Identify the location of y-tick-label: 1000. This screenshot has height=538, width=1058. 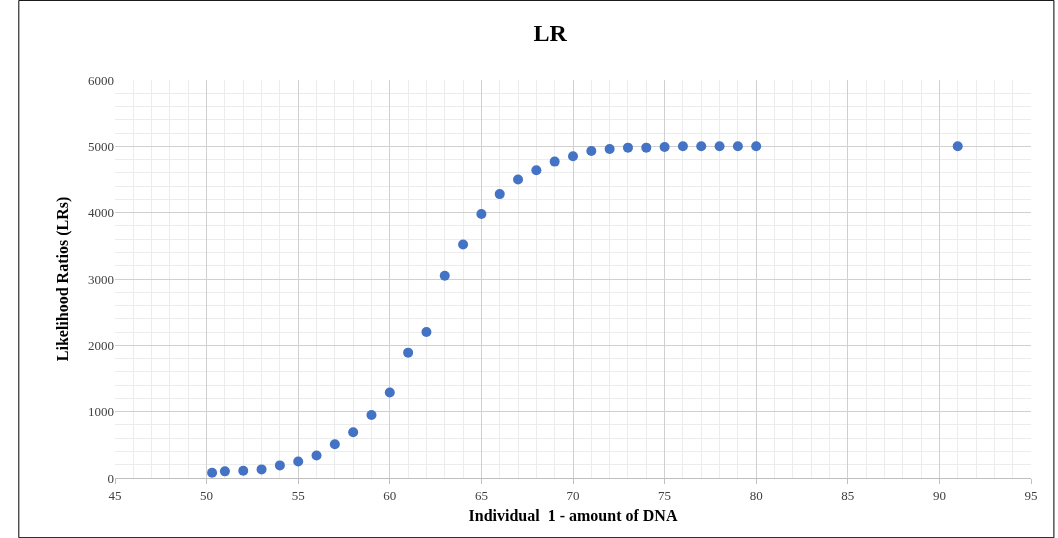
(101, 412).